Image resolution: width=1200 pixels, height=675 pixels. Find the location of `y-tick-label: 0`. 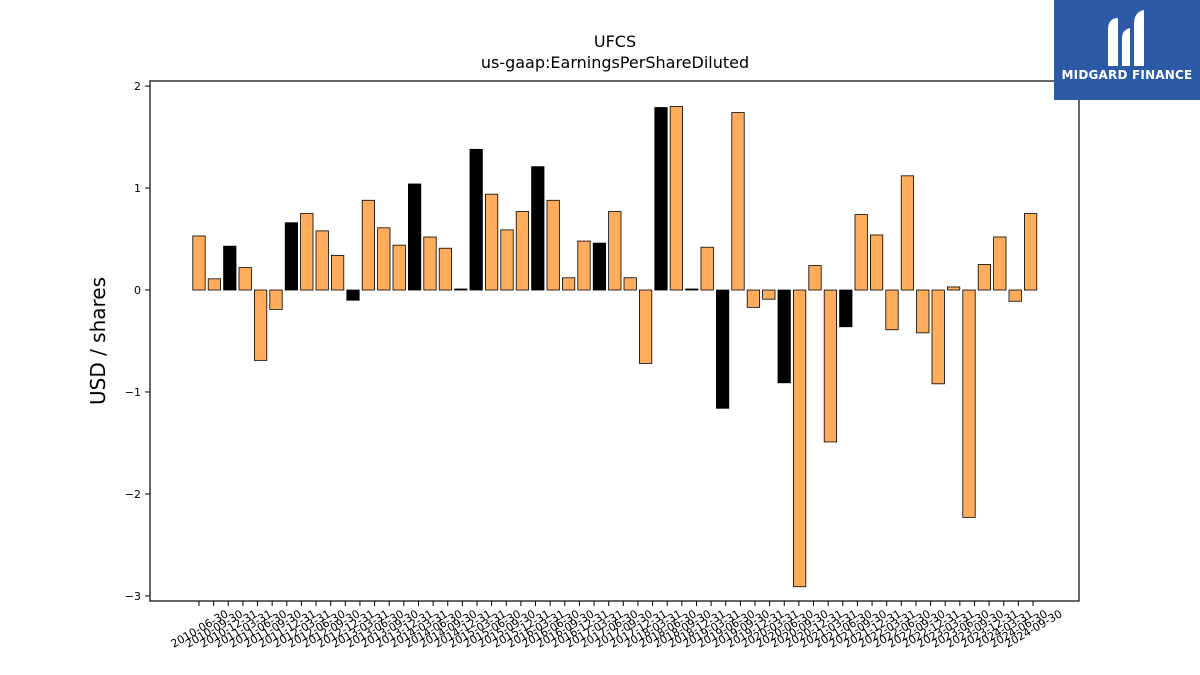

y-tick-label: 0 is located at coordinates (137, 290).